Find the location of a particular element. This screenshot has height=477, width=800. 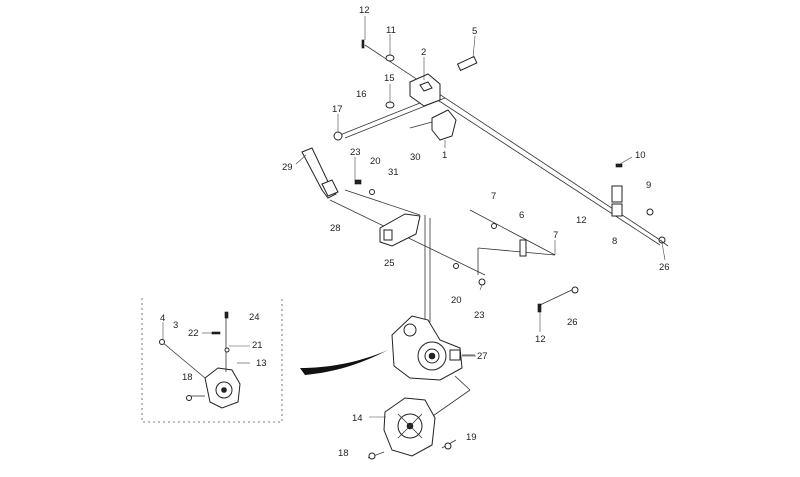

part-label-27: 27 is located at coordinates (482, 356).